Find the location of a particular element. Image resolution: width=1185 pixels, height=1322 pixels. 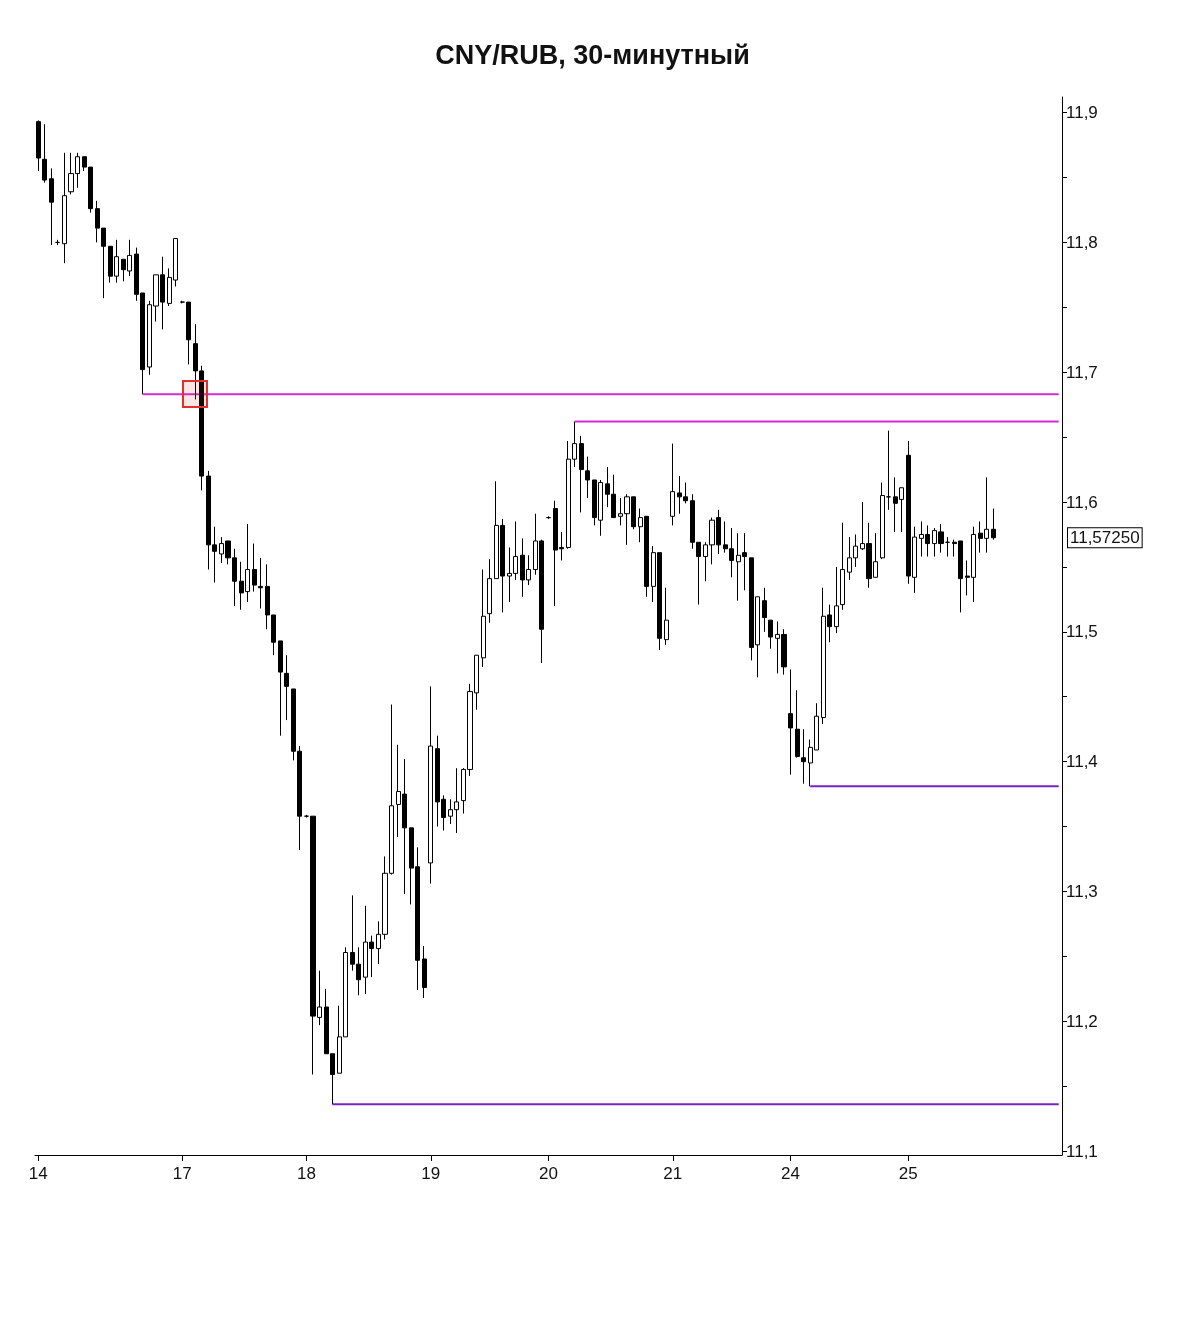

y-tick-label: 11,7 is located at coordinates (1082, 372).